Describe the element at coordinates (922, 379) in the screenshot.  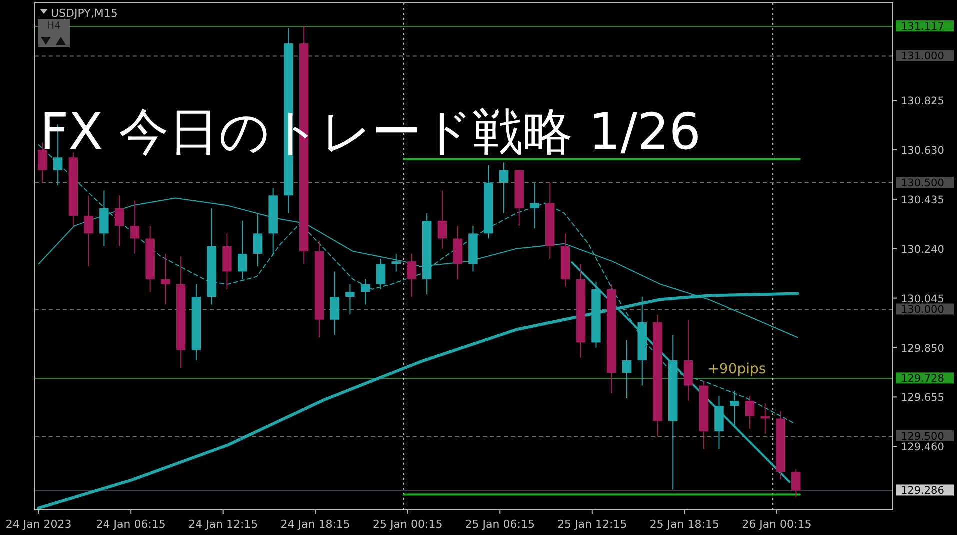
I see `ref-line-label: 129.728` at that location.